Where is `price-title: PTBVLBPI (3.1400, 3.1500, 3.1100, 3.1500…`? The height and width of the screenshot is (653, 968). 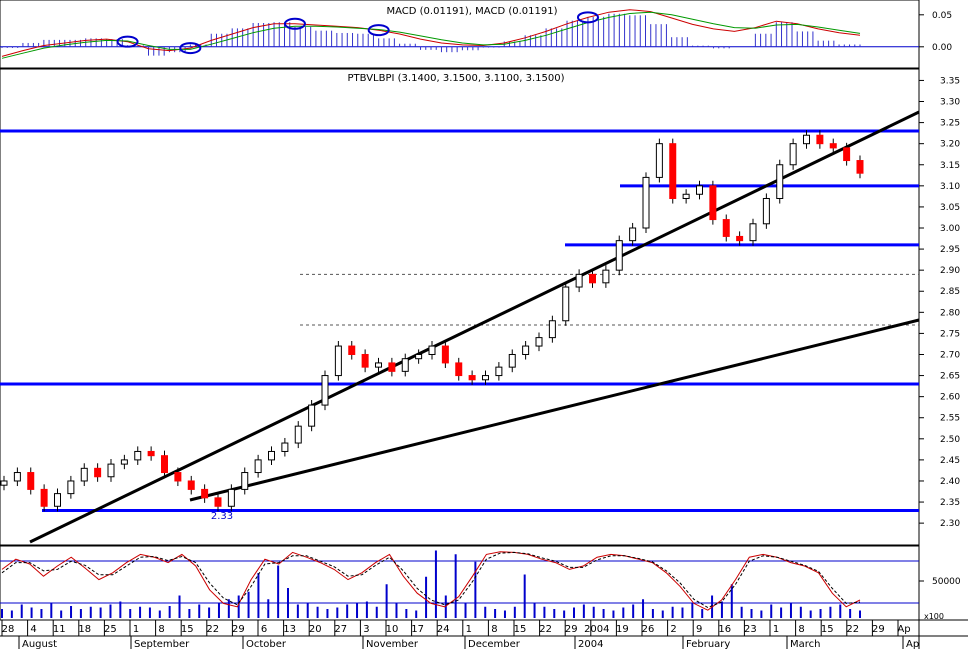
price-title: PTBVLBPI (3.1400, 3.1500, 3.1100, 3.1500… is located at coordinates (456, 78).